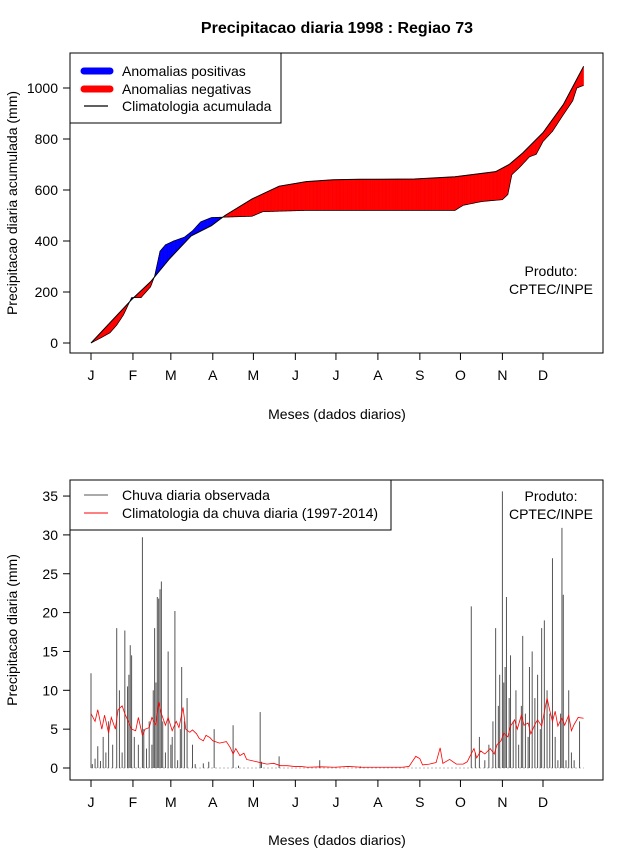  Describe the element at coordinates (47, 139) in the screenshot. I see `y-tick-label: 800` at that location.